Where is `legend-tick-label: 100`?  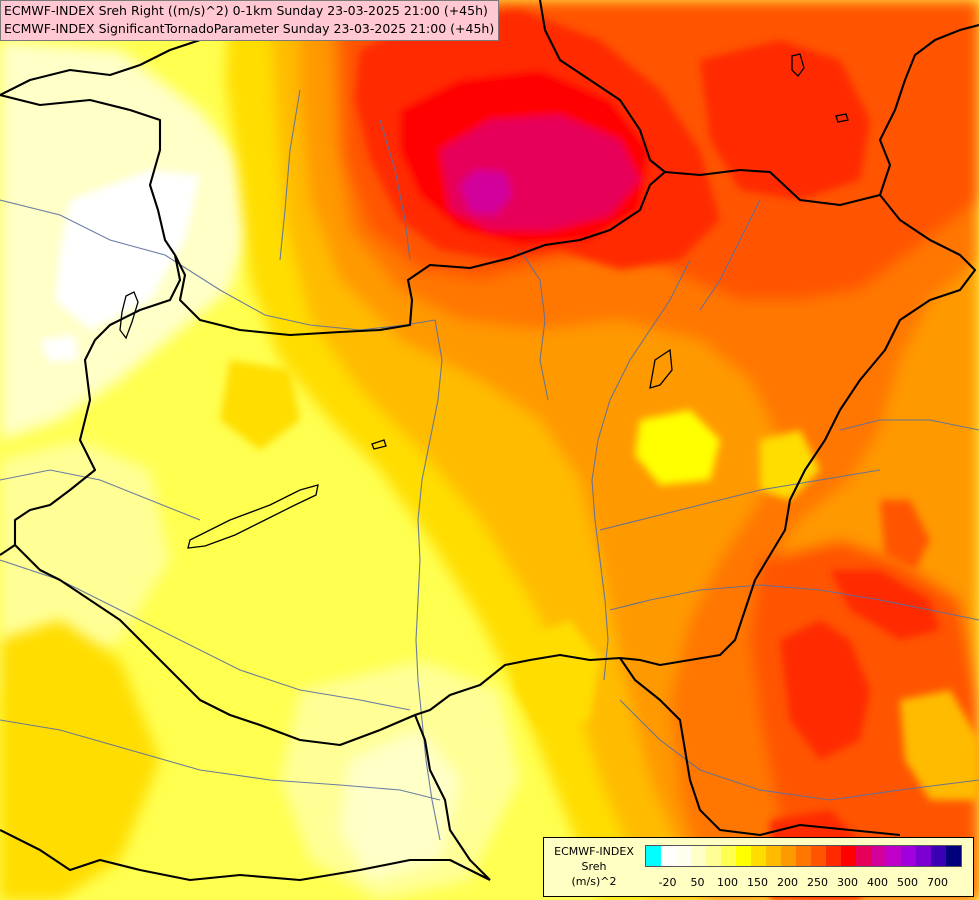
legend-tick-label: 100 is located at coordinates (727, 882).